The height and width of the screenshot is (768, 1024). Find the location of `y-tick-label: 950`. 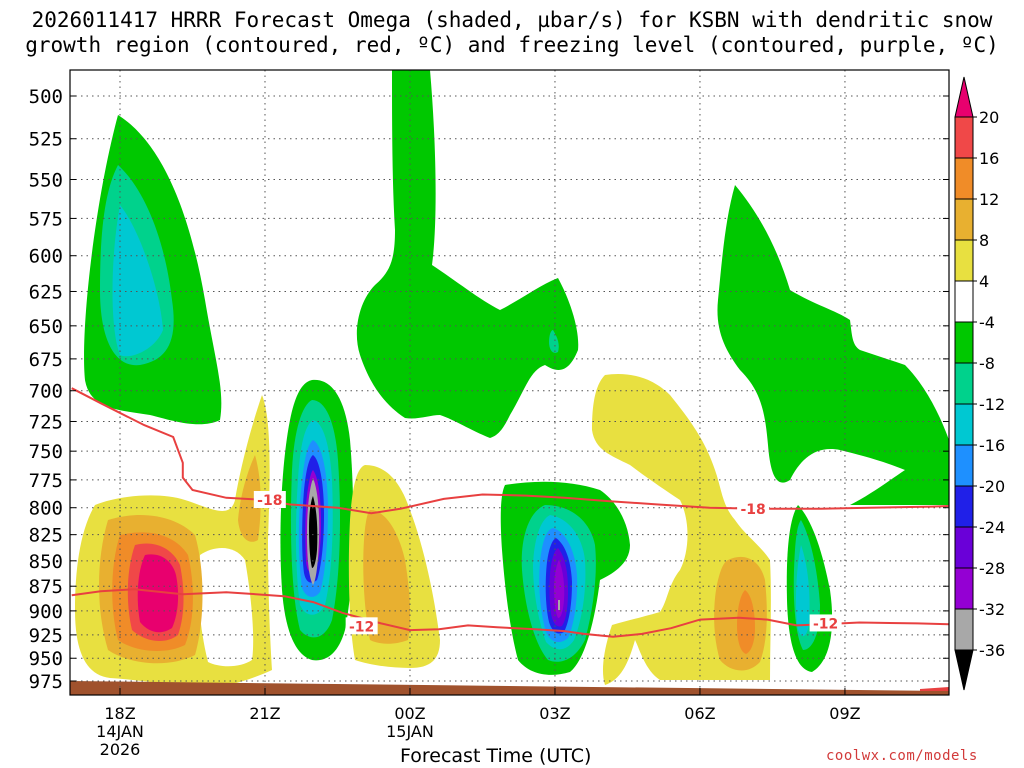

y-tick-label: 950 is located at coordinates (46, 659).